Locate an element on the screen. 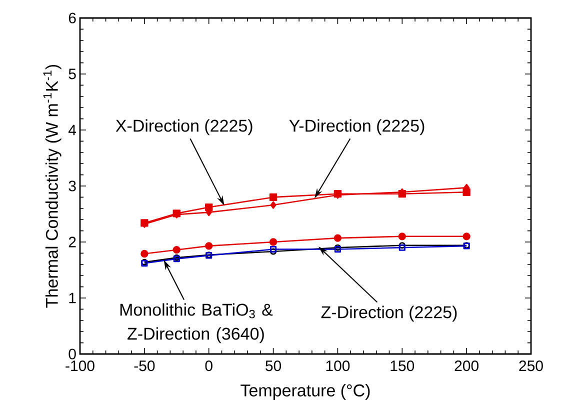  x-tick-label: 250 is located at coordinates (531, 366).